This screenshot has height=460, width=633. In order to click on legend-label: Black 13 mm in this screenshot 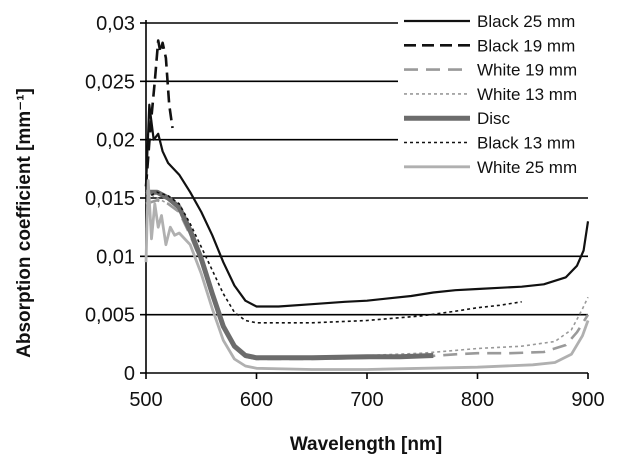, I will do `click(526, 143)`.